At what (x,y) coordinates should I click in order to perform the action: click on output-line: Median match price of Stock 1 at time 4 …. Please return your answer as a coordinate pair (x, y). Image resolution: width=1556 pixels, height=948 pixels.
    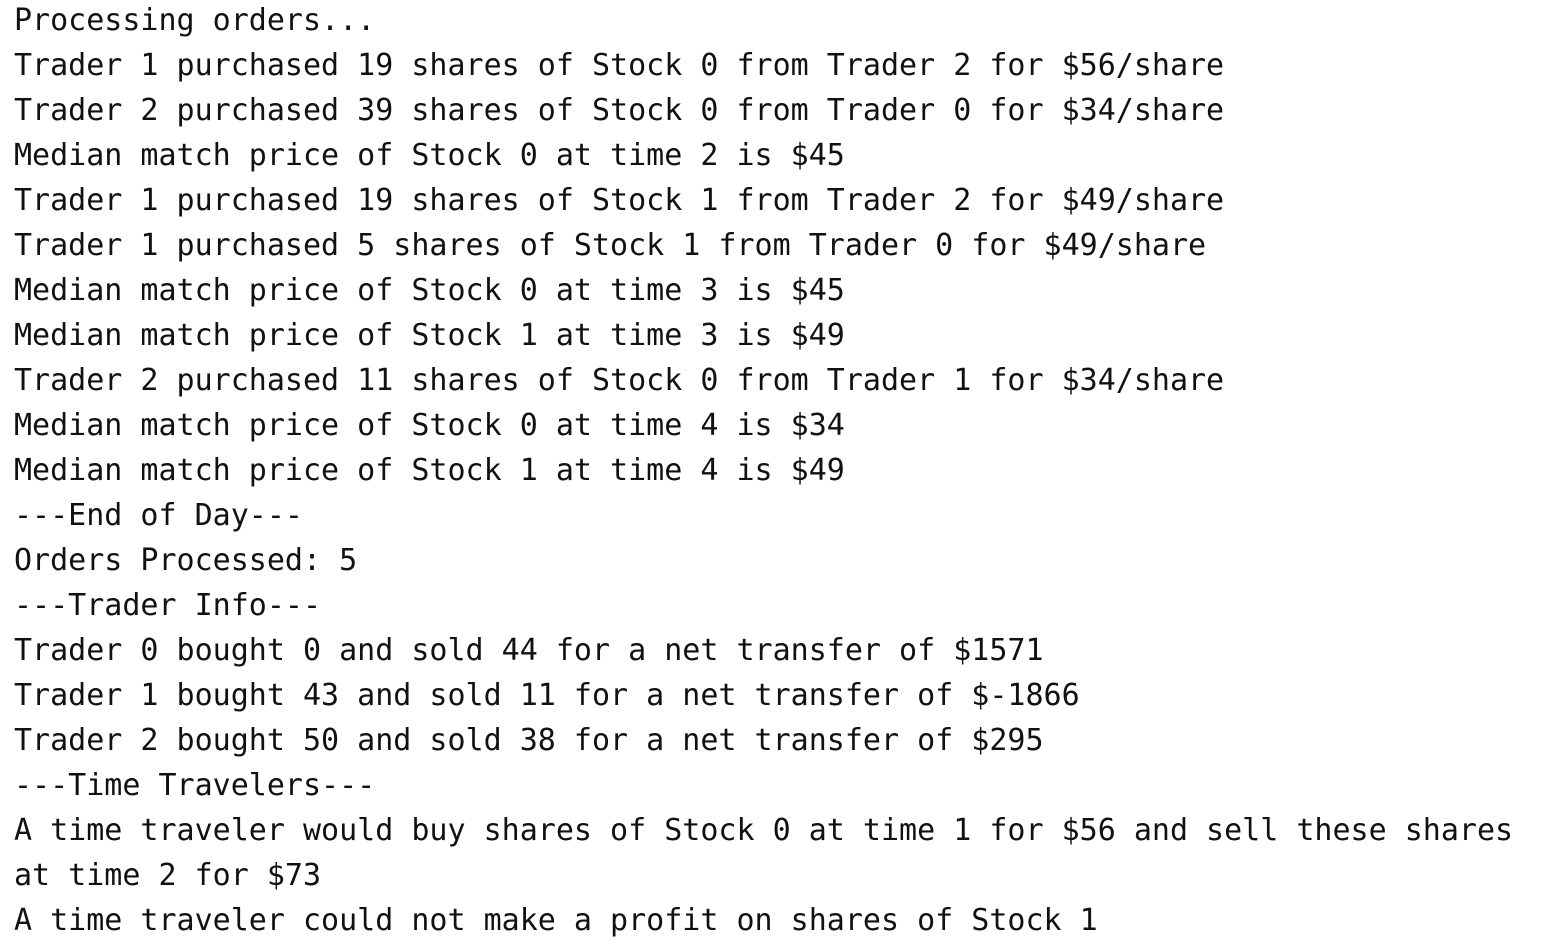
    Looking at the image, I should click on (429, 470).